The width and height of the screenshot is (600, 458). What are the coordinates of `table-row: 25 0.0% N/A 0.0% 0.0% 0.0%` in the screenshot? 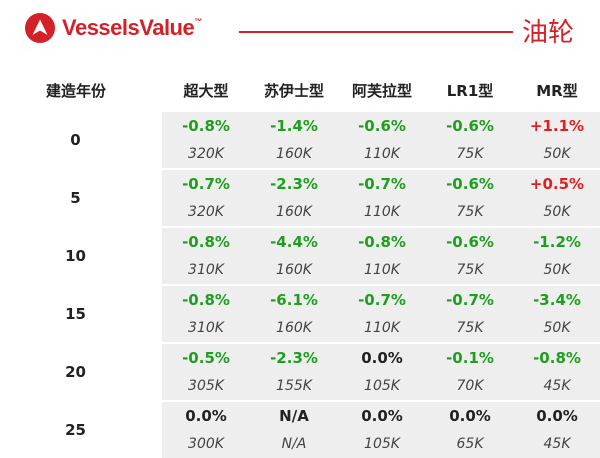 It's located at (308, 419).